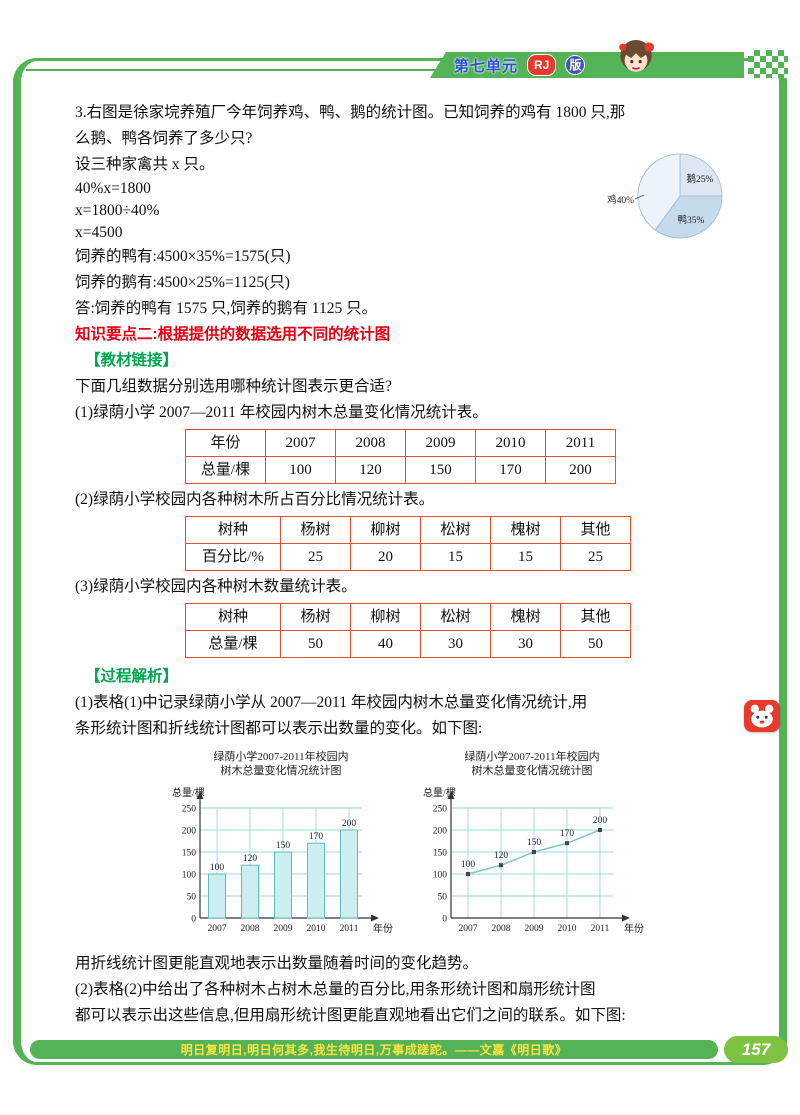 This screenshot has height=1115, width=800. I want to click on table-row: 树种 杨树 柳树 松树 槐树 其他, so click(408, 530).